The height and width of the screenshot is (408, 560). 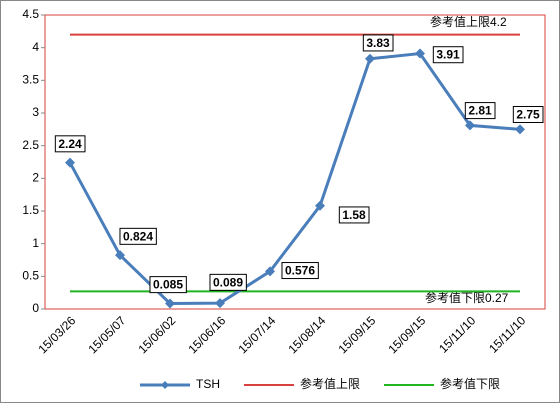 I want to click on annotation: 参考值上限4.2, so click(x=468, y=21).